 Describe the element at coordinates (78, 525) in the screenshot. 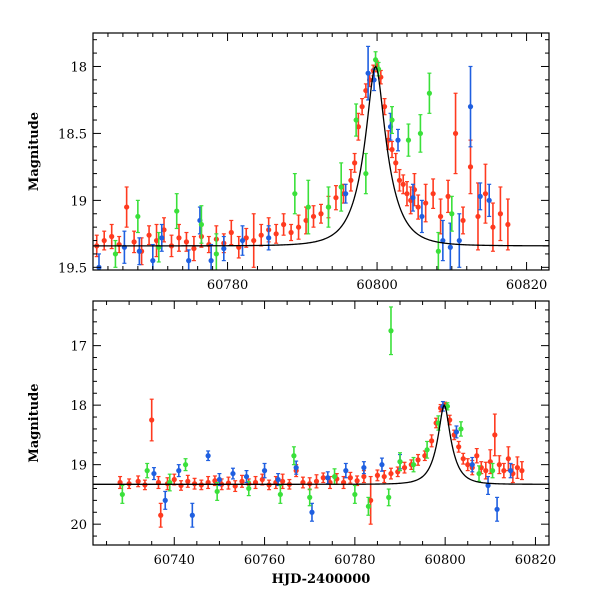

I see `y-tick-label: 20` at that location.